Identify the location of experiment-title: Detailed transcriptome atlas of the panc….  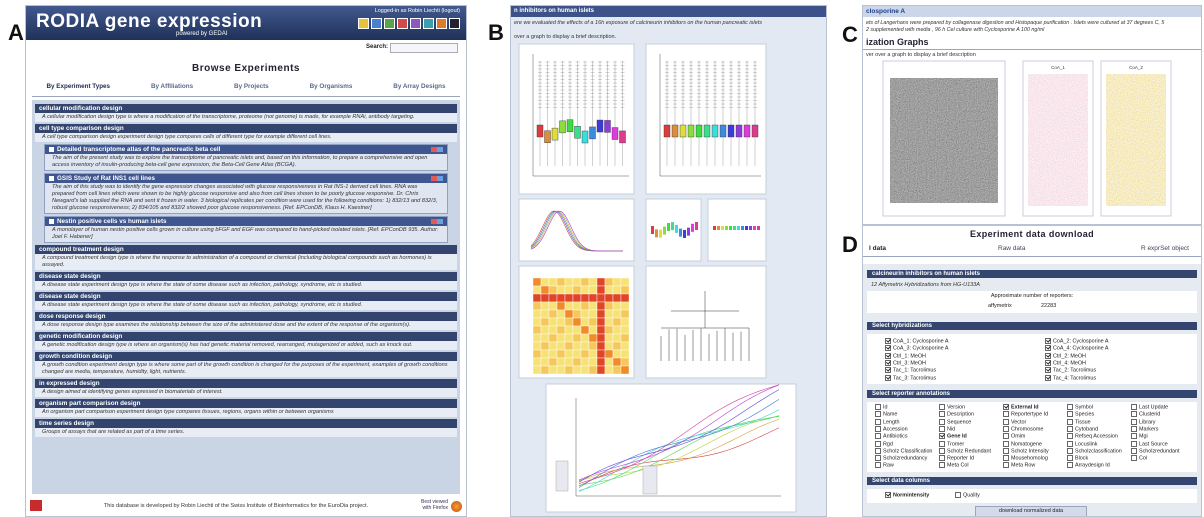
(139, 149).